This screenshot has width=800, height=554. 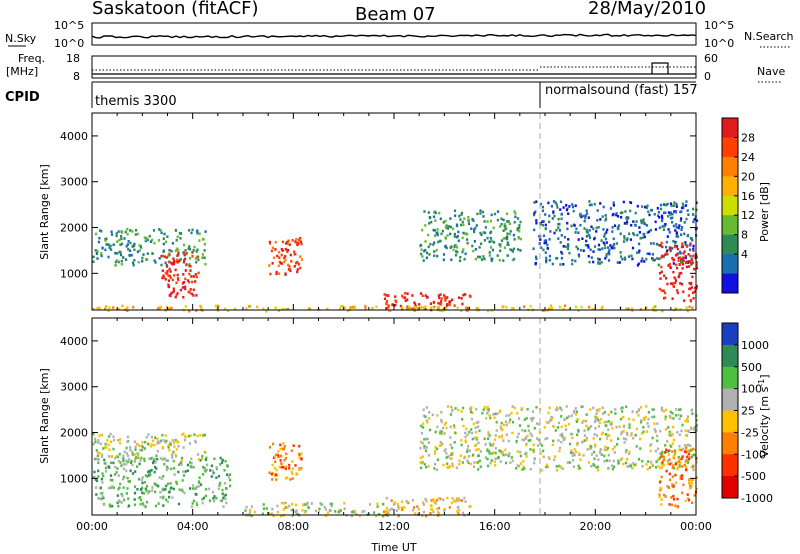 What do you see at coordinates (351, 95) in the screenshot?
I see `cpid-strip: CPID themis 3300 normalsound (fast) 157` at bounding box center [351, 95].